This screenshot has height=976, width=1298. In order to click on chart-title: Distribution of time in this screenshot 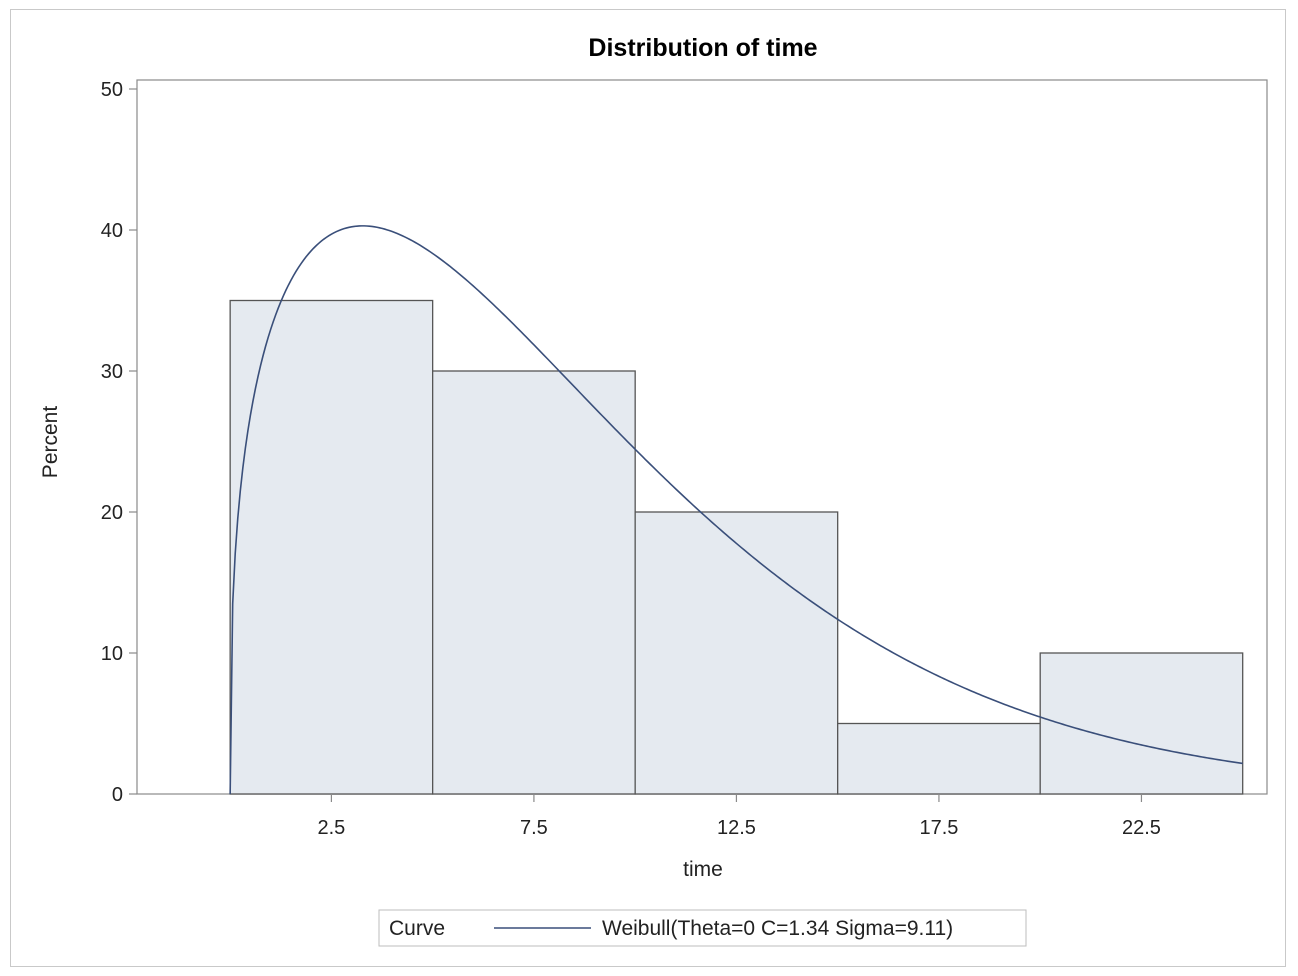, I will do `click(702, 48)`.